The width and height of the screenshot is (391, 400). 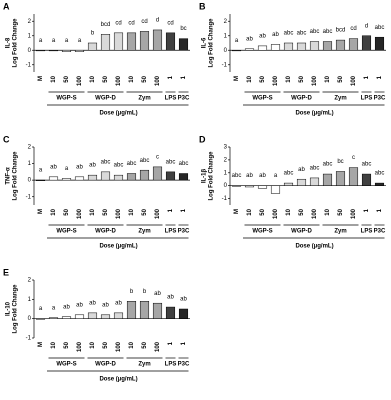 I want to click on significance-label: b, so click(x=93, y=34).